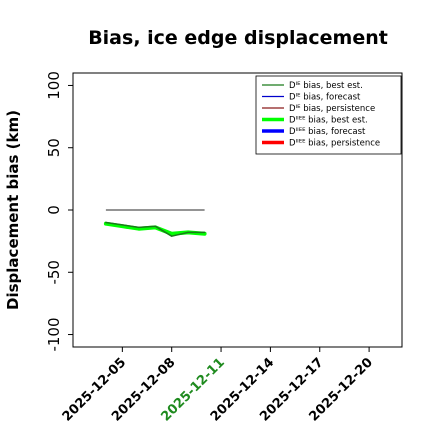  What do you see at coordinates (325, 98) in the screenshot?
I see `legend-entry: Dᴵᴱ bias, forecast` at bounding box center [325, 98].